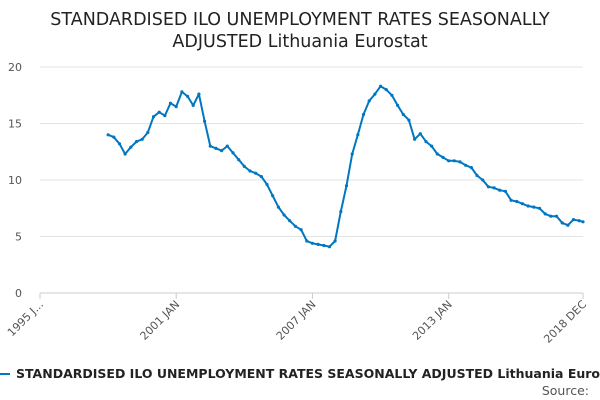 The width and height of the screenshot is (600, 400). I want to click on source-label: Source:, so click(565, 390).